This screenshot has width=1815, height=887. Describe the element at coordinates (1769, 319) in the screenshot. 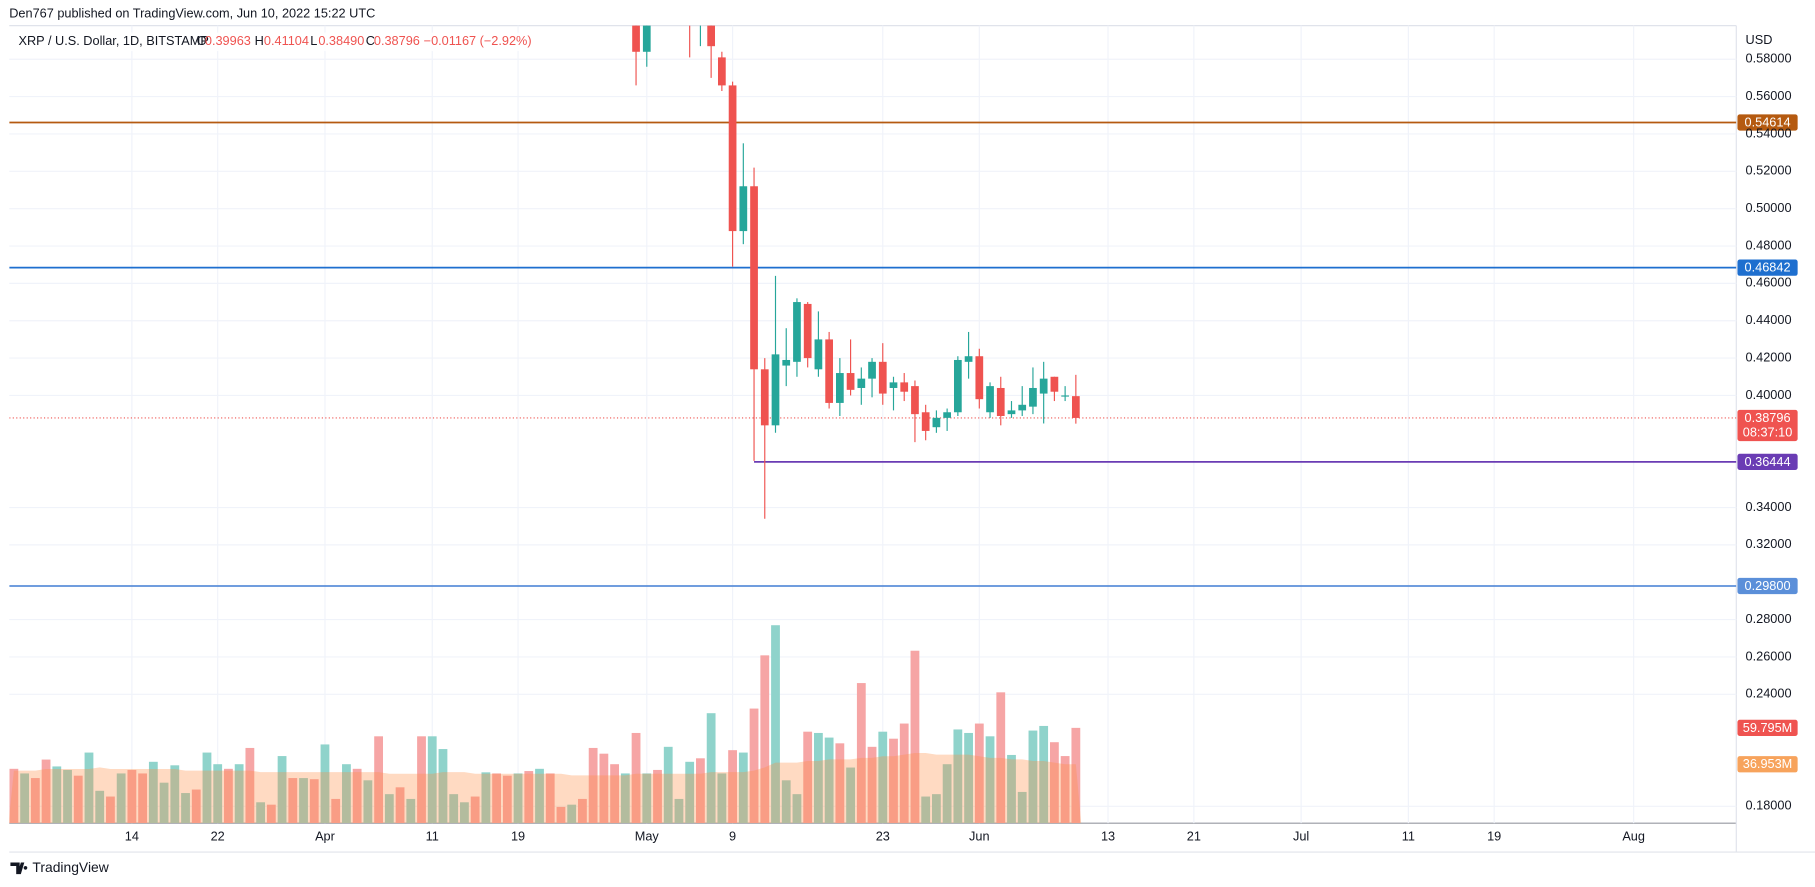

I see `y-tick-label: 0.44000` at that location.